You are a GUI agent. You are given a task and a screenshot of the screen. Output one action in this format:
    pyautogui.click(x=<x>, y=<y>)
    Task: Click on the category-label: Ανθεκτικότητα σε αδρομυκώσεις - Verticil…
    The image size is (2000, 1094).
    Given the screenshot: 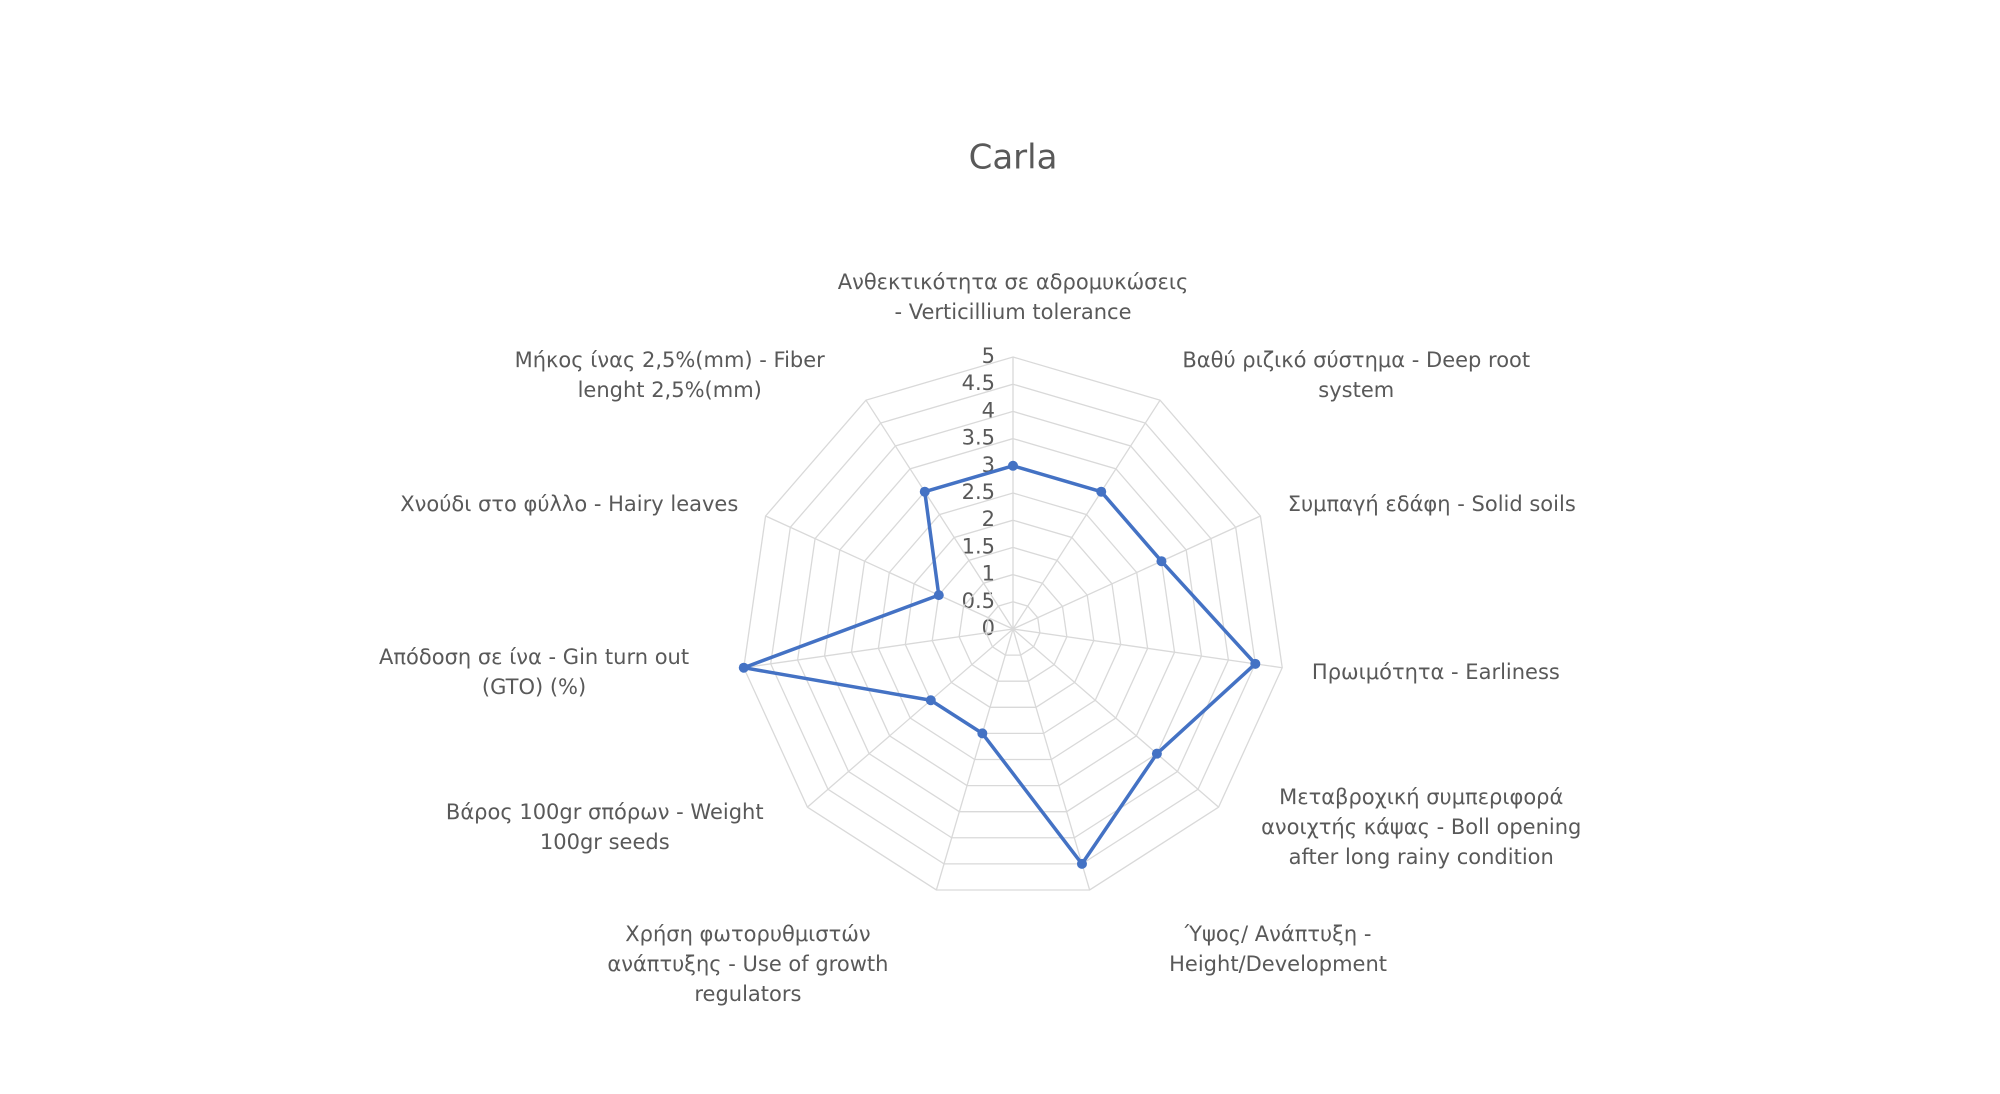 What is the action you would take?
    pyautogui.click(x=1013, y=297)
    